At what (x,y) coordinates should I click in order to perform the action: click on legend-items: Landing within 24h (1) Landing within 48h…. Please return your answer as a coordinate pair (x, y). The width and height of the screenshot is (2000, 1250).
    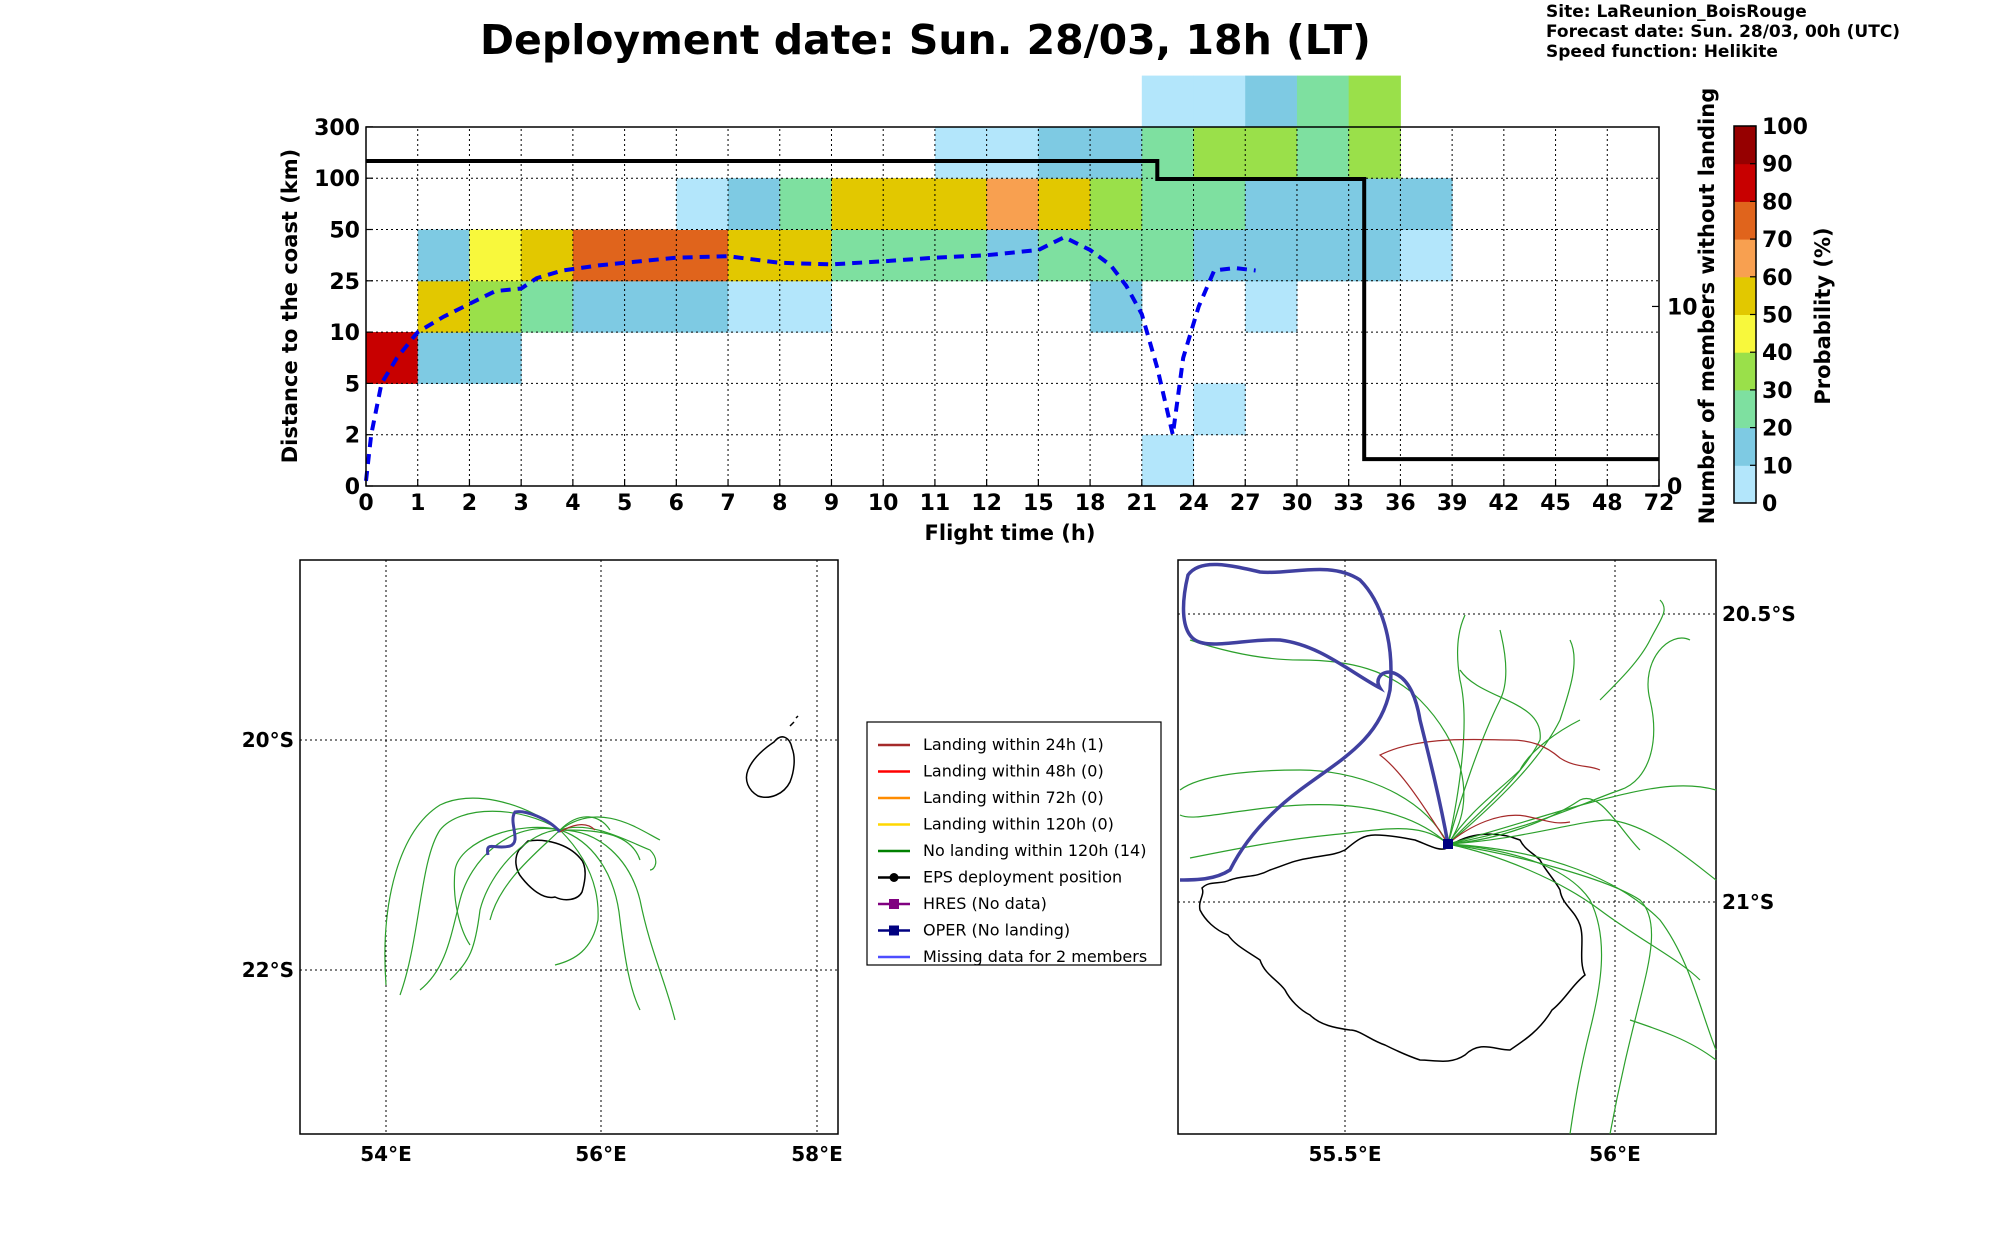
    Looking at the image, I should click on (1012, 850).